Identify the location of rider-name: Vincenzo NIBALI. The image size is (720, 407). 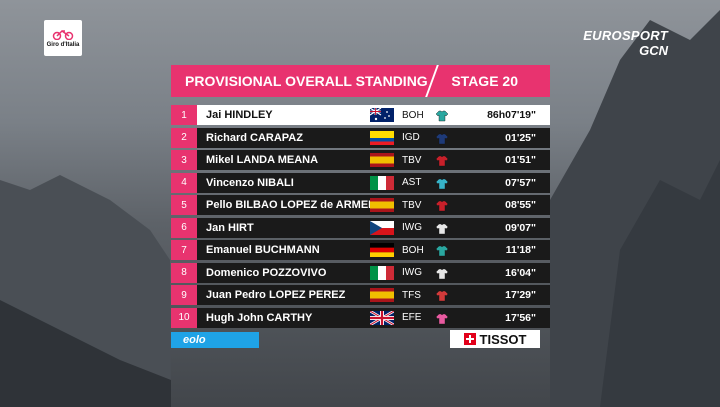
(250, 182).